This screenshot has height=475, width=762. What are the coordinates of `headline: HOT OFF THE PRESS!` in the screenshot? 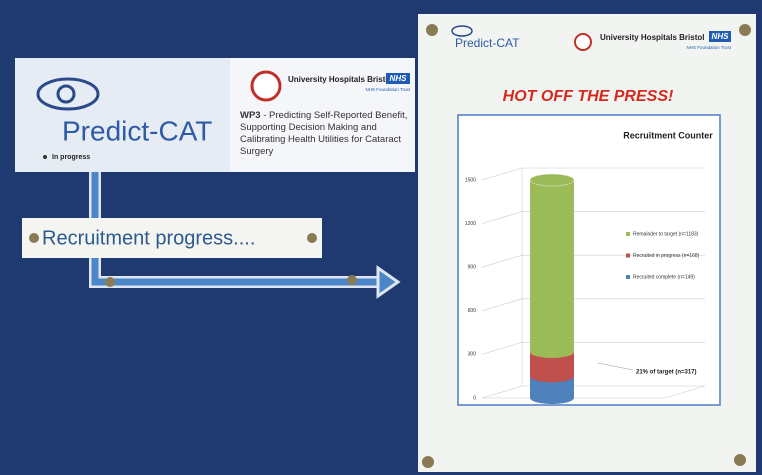 It's located at (588, 96).